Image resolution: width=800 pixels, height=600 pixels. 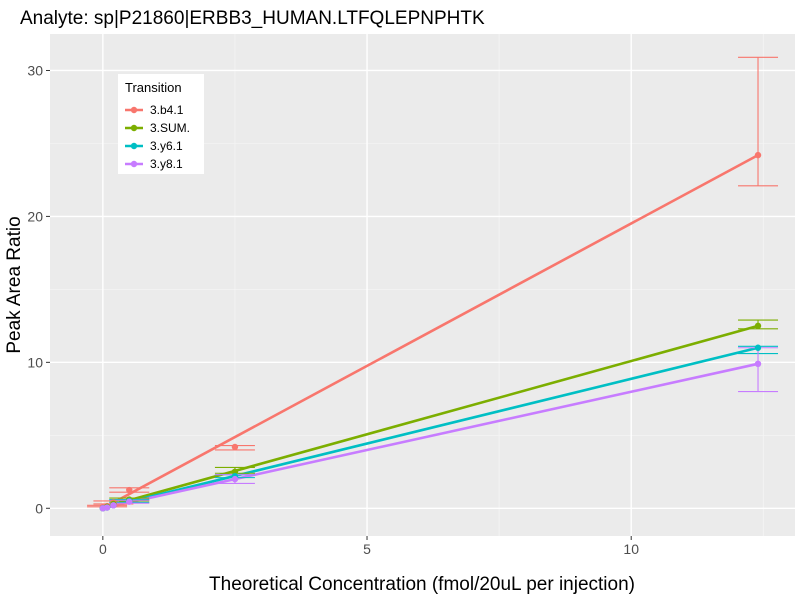 What do you see at coordinates (39, 508) in the screenshot?
I see `y-tick-label: 0` at bounding box center [39, 508].